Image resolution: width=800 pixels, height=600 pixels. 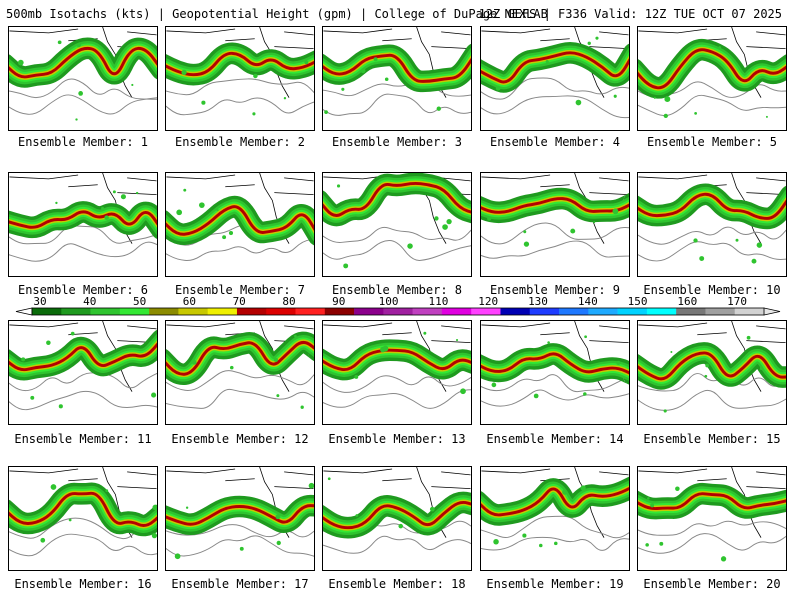 I want to click on colorbar-tick-label: 30, so click(x=39, y=302).